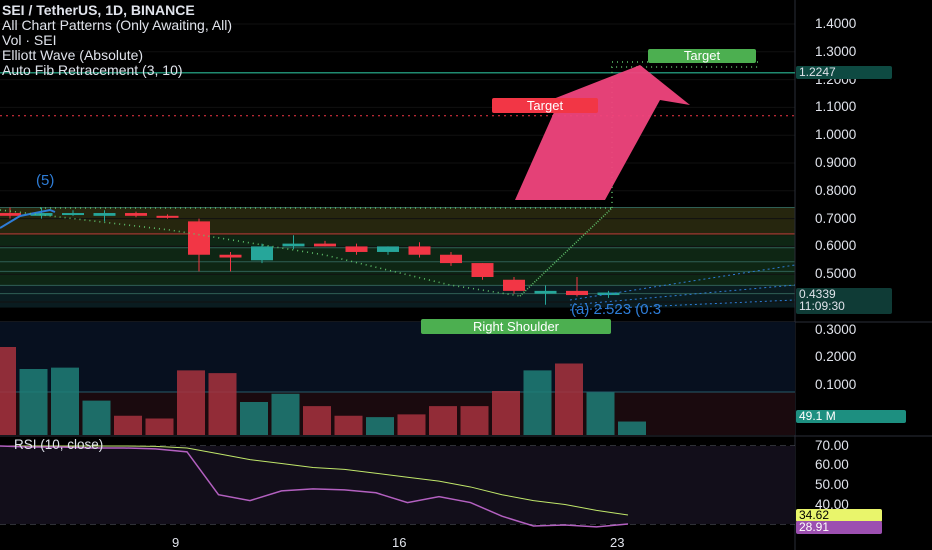 The height and width of the screenshot is (550, 932). I want to click on rsi-line, so click(314, 486).